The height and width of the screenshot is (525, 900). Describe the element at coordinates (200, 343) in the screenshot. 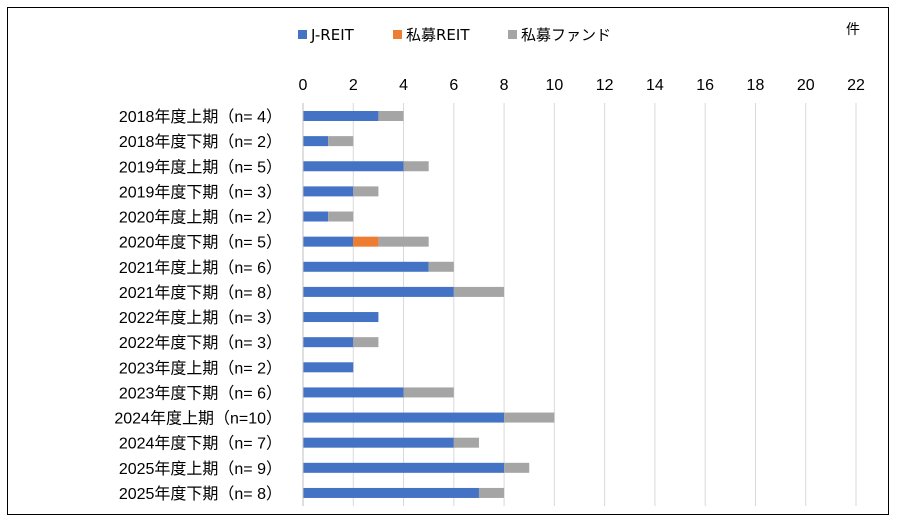

I see `category-label: 2022年度下期（n= 3）` at that location.